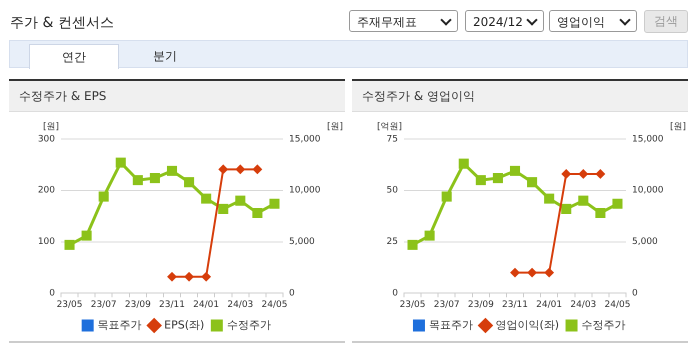  What do you see at coordinates (387, 22) in the screenshot?
I see `text: 주재무제표` at bounding box center [387, 22].